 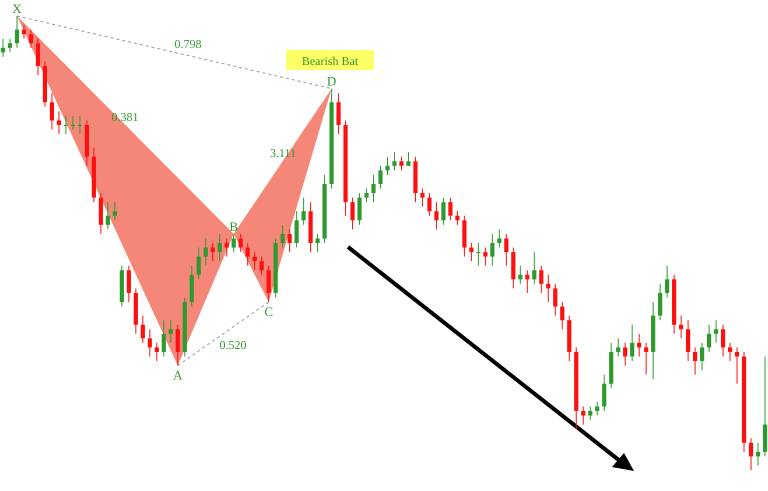 I want to click on annotation: C, so click(x=268, y=312).